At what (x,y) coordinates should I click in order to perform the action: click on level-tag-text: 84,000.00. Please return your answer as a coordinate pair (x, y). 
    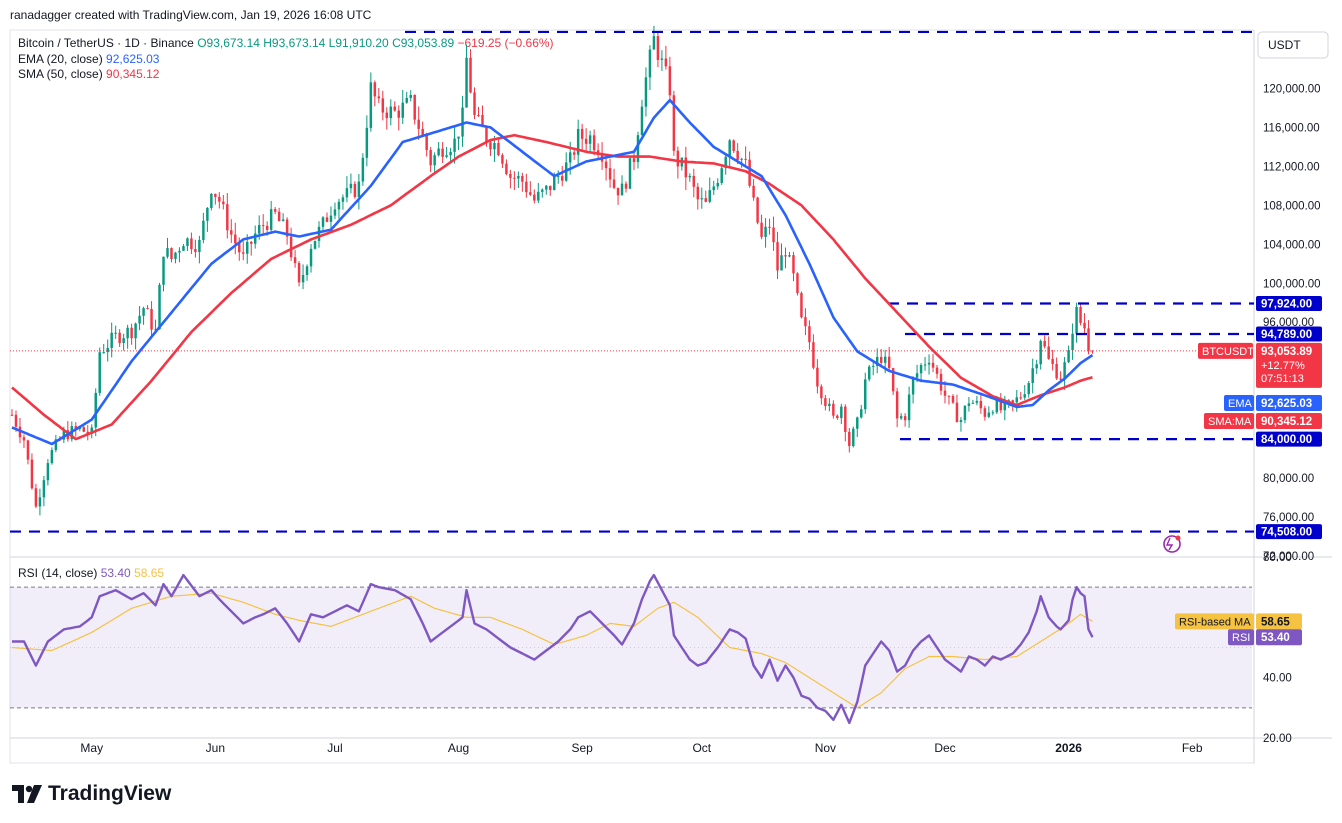
    Looking at the image, I should click on (1286, 440).